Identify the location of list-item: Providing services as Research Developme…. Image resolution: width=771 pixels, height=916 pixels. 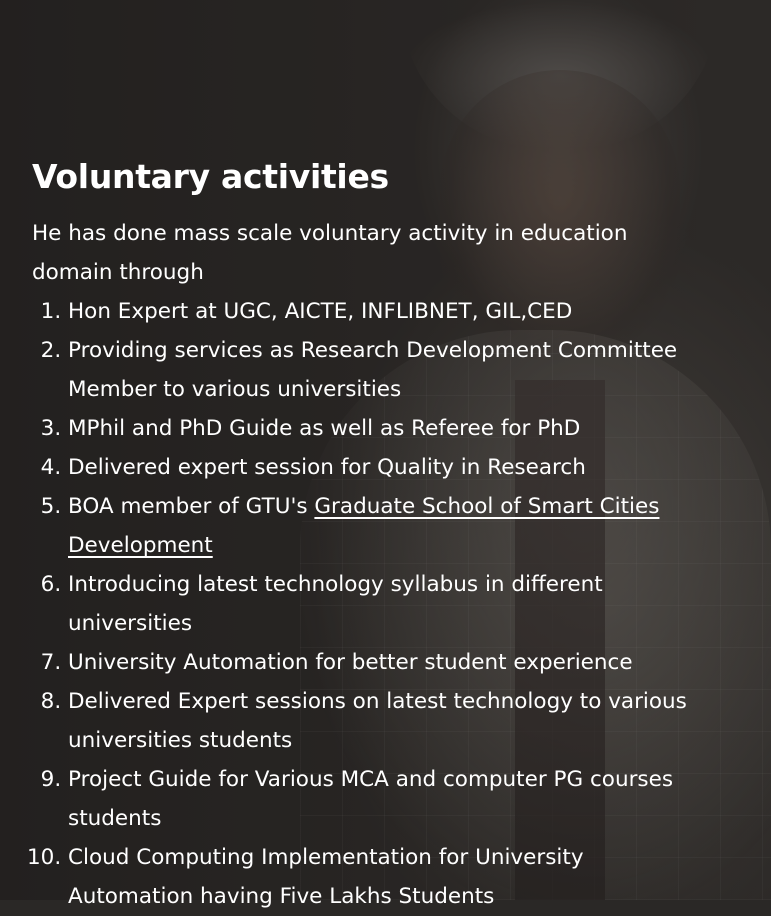
(390, 370).